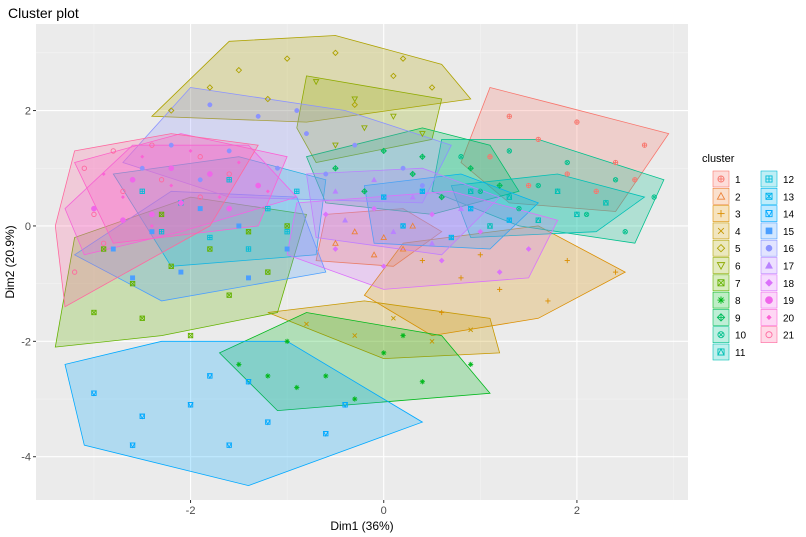 This screenshot has height=537, width=806. I want to click on legend-item-16: 16, so click(777, 248).